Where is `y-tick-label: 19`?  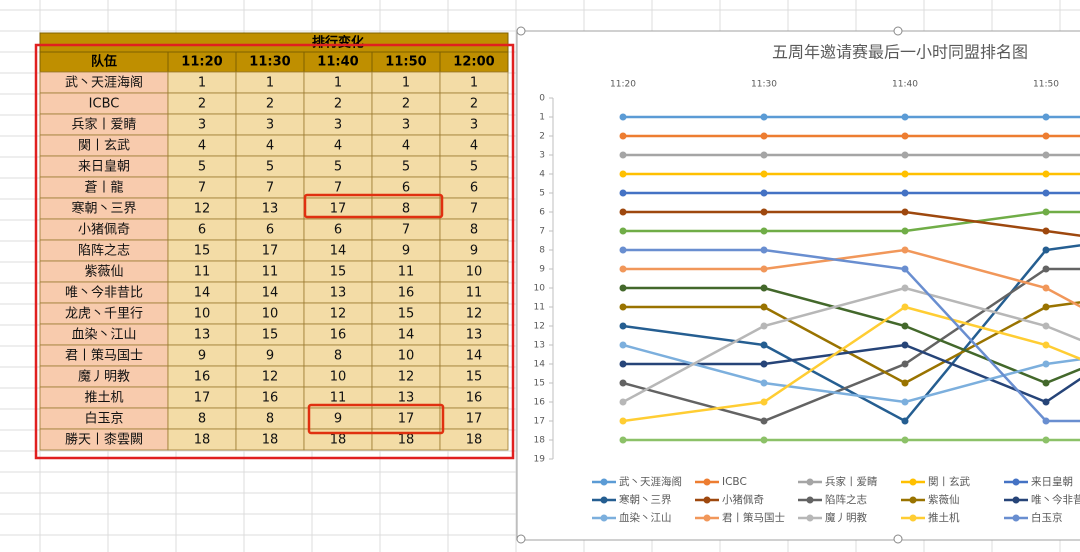 y-tick-label: 19 is located at coordinates (540, 460).